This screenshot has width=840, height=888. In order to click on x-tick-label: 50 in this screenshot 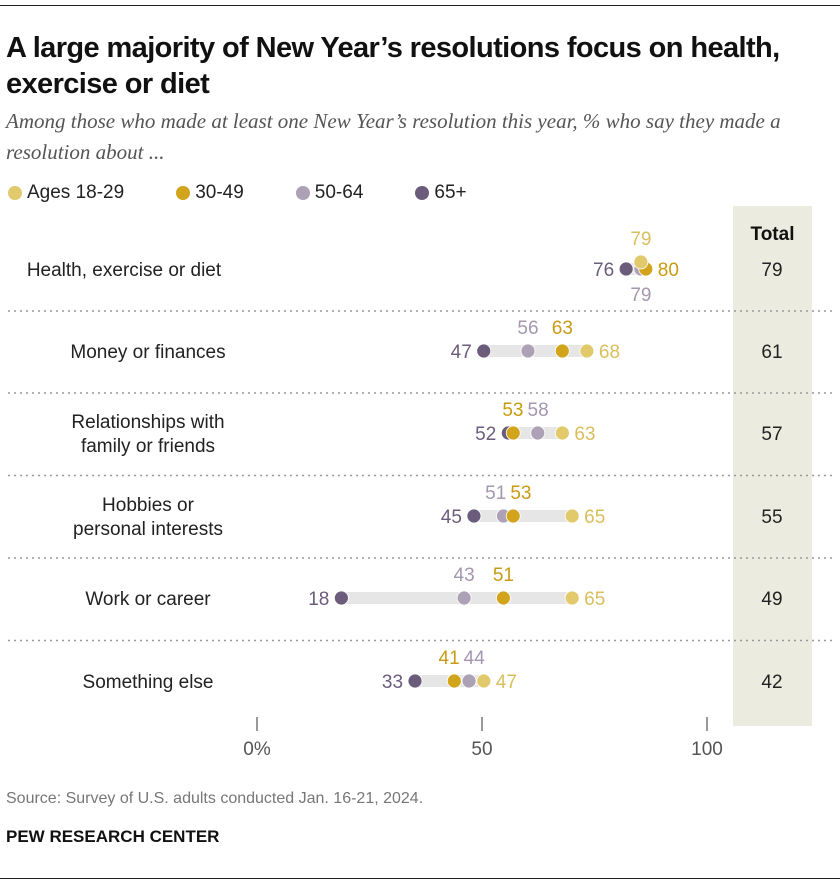, I will do `click(481, 749)`.